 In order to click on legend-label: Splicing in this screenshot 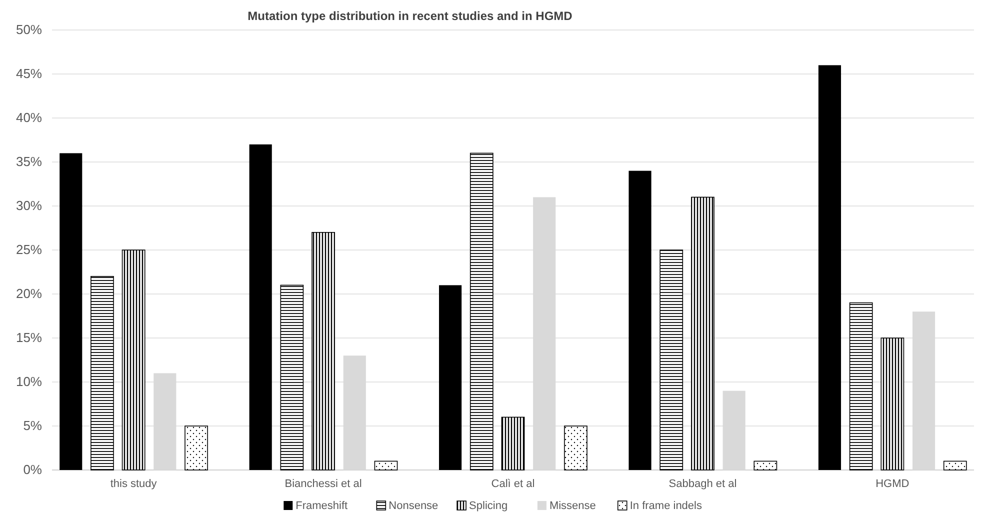, I will do `click(488, 506)`.